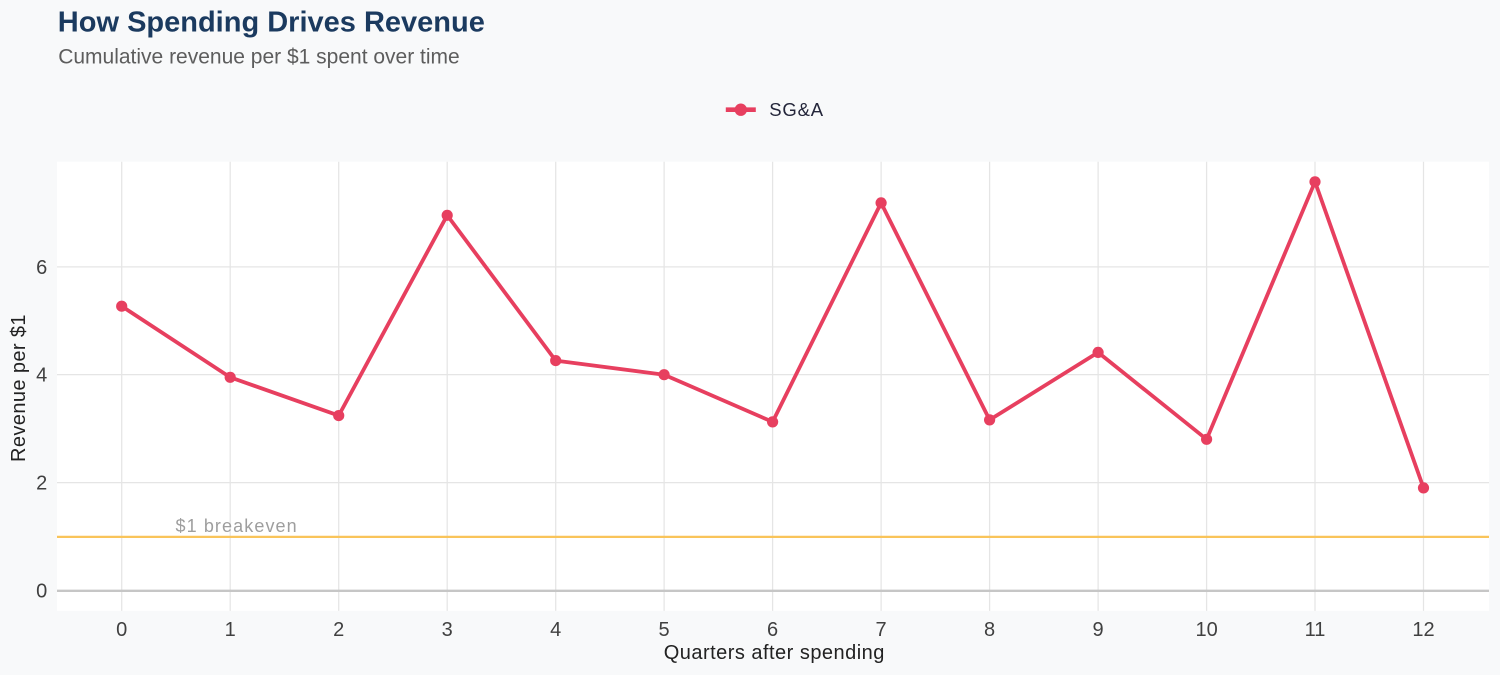 Image resolution: width=1500 pixels, height=675 pixels. I want to click on svg-text: Revenue per $1, so click(19, 388).